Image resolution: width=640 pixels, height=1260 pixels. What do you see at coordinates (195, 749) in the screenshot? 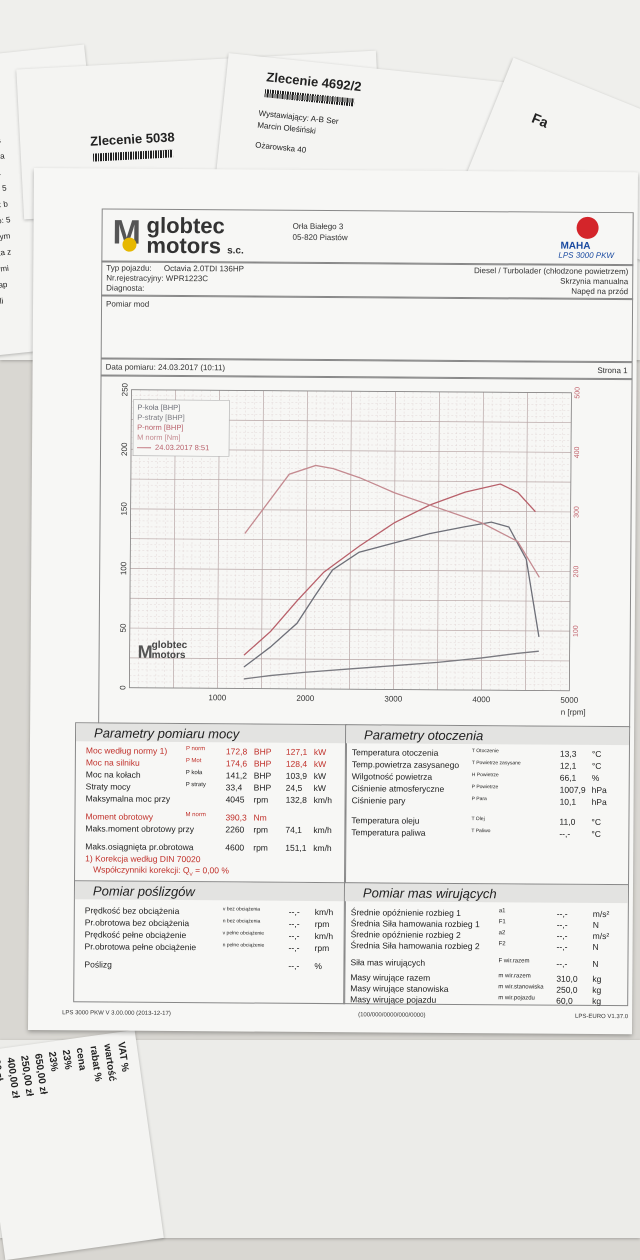
I see `power-param-symbol: P norm` at bounding box center [195, 749].